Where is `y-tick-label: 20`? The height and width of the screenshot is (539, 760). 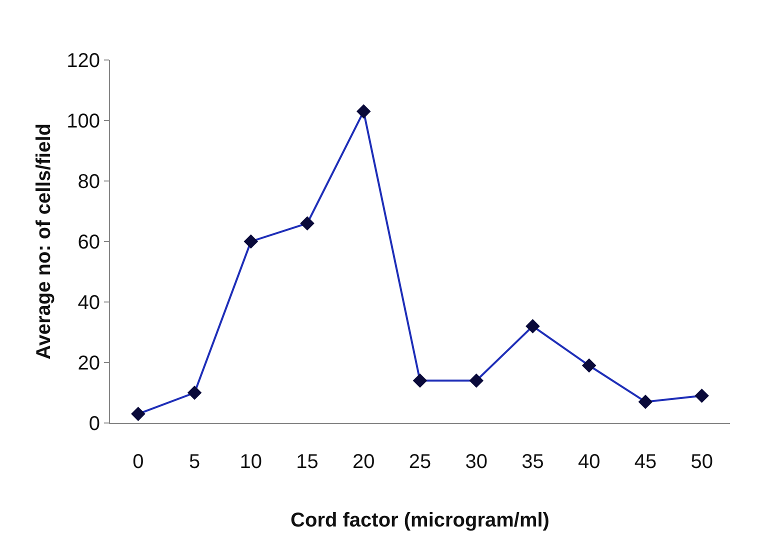 y-tick-label: 20 is located at coordinates (89, 363).